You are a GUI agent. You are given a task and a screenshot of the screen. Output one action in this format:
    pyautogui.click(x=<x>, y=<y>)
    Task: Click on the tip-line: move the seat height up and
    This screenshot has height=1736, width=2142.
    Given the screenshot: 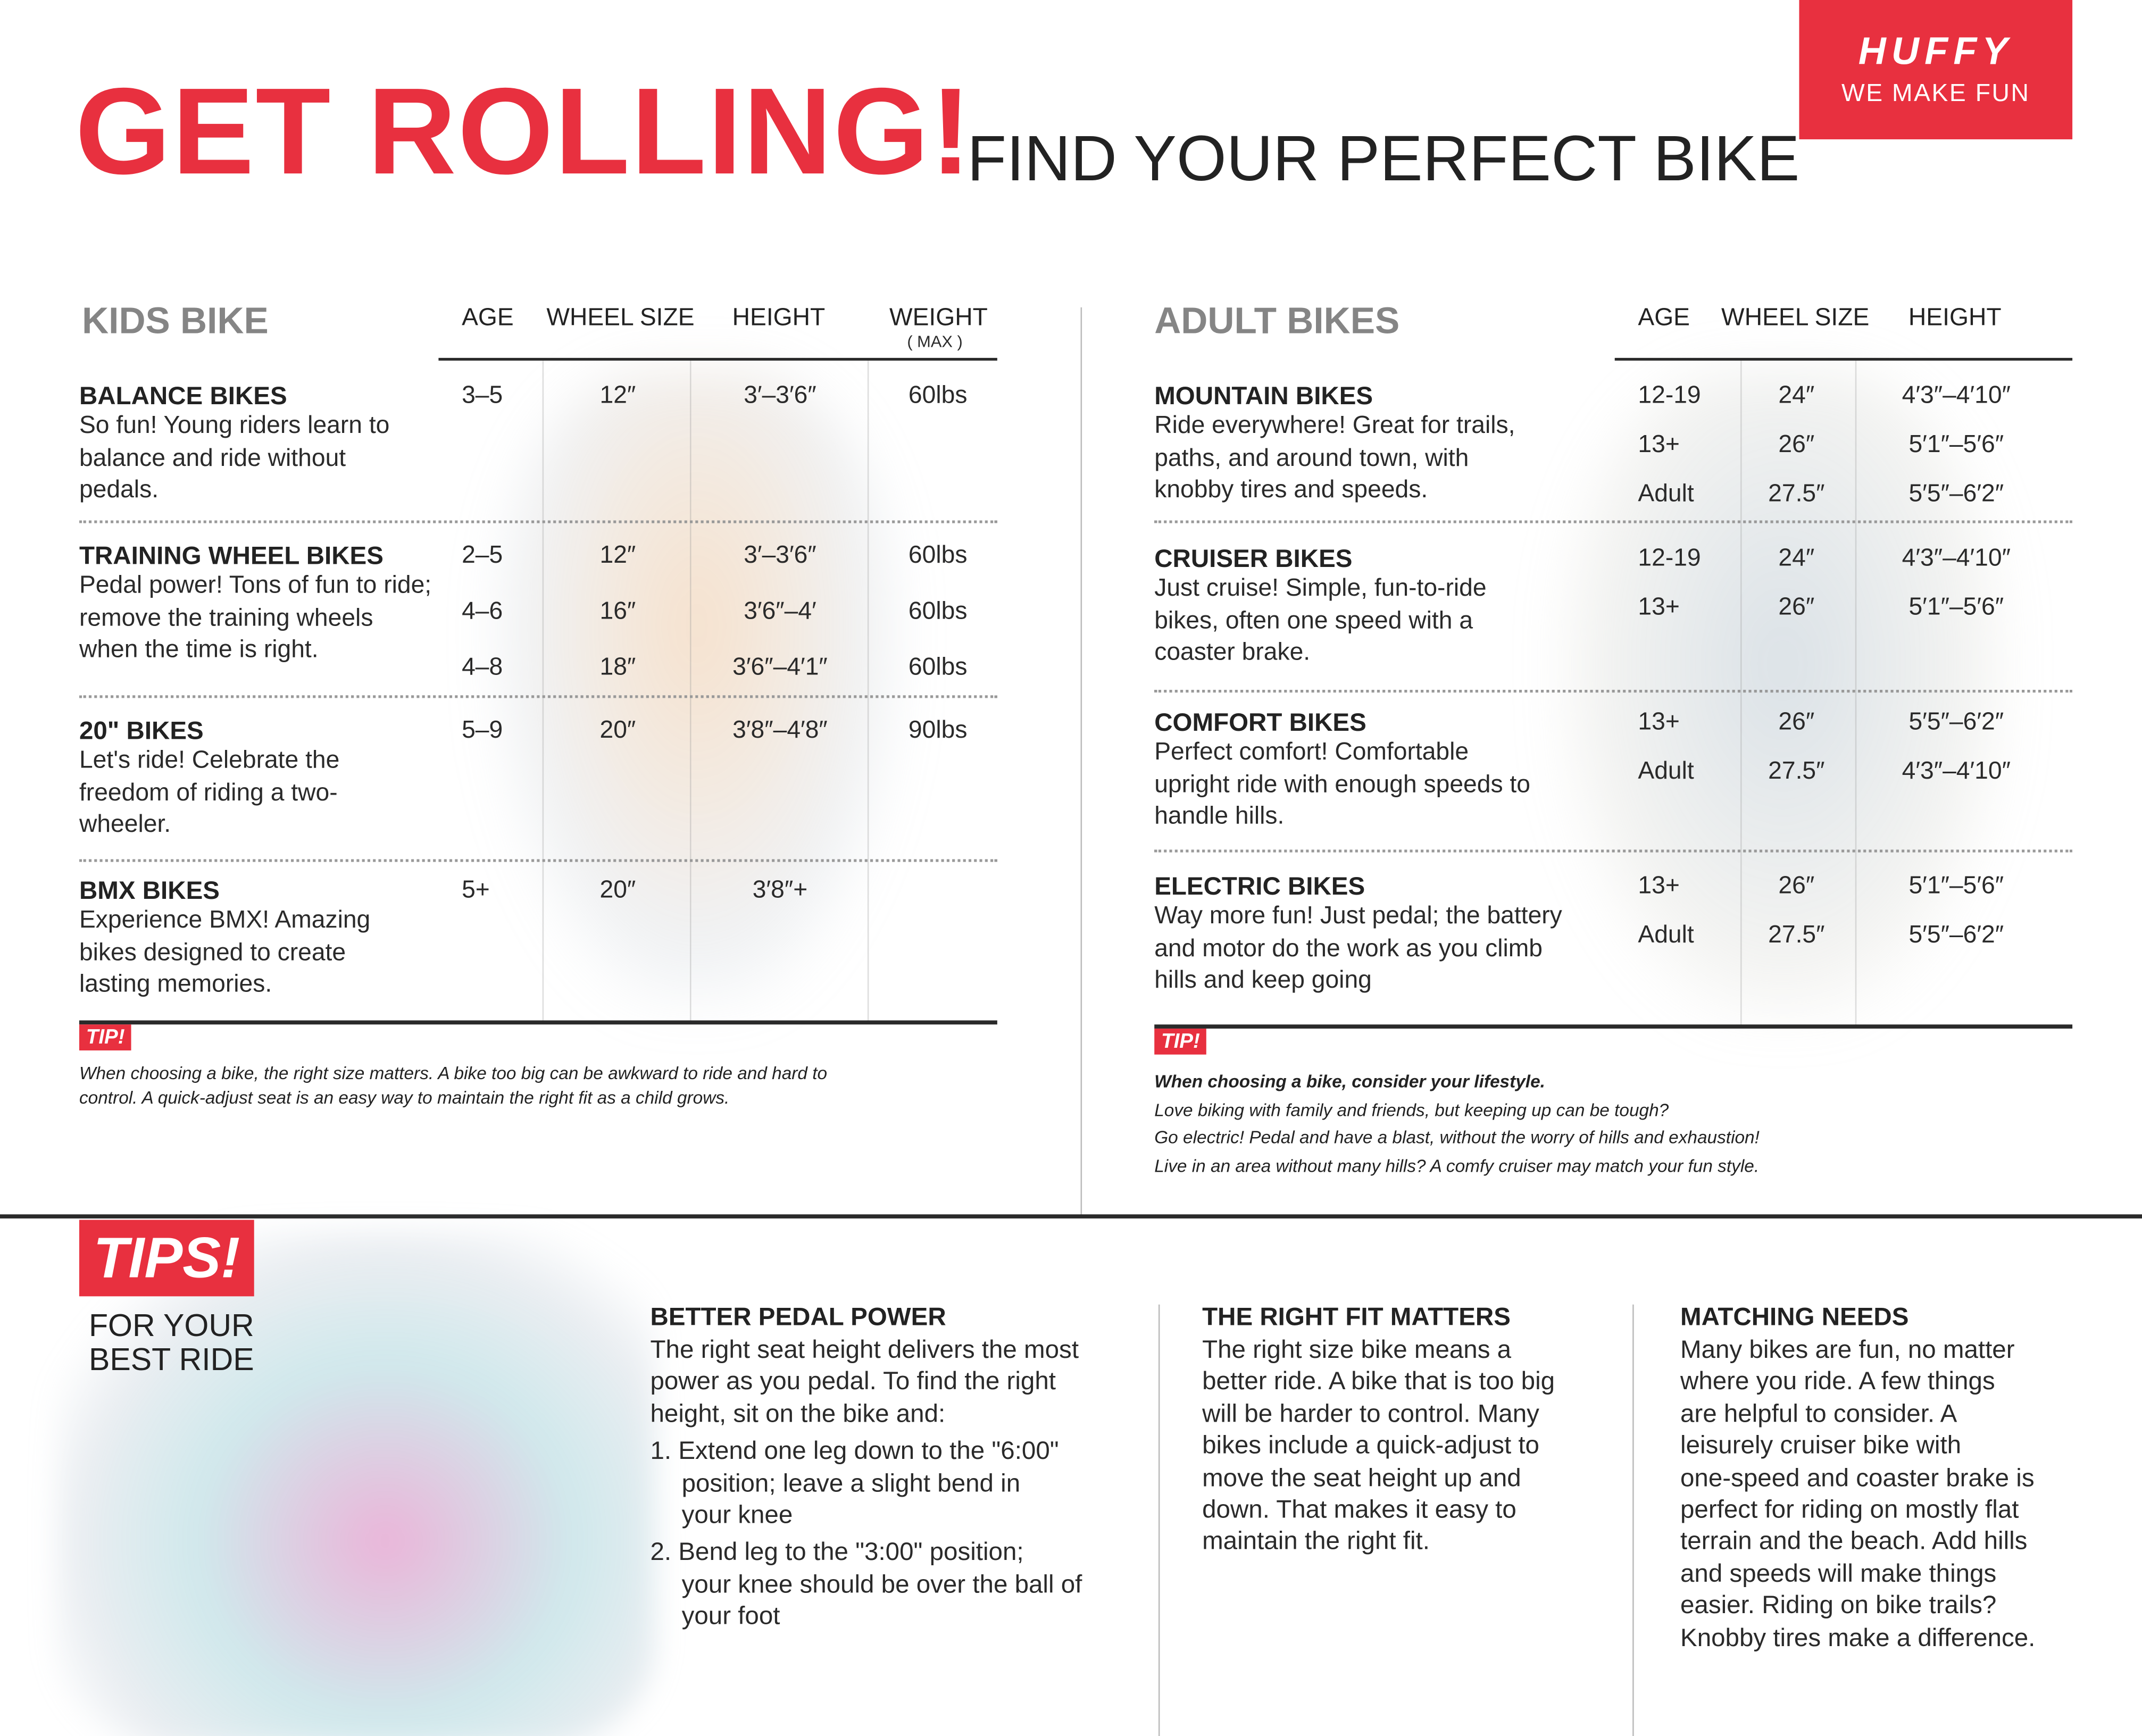 What is the action you would take?
    pyautogui.click(x=1361, y=1476)
    